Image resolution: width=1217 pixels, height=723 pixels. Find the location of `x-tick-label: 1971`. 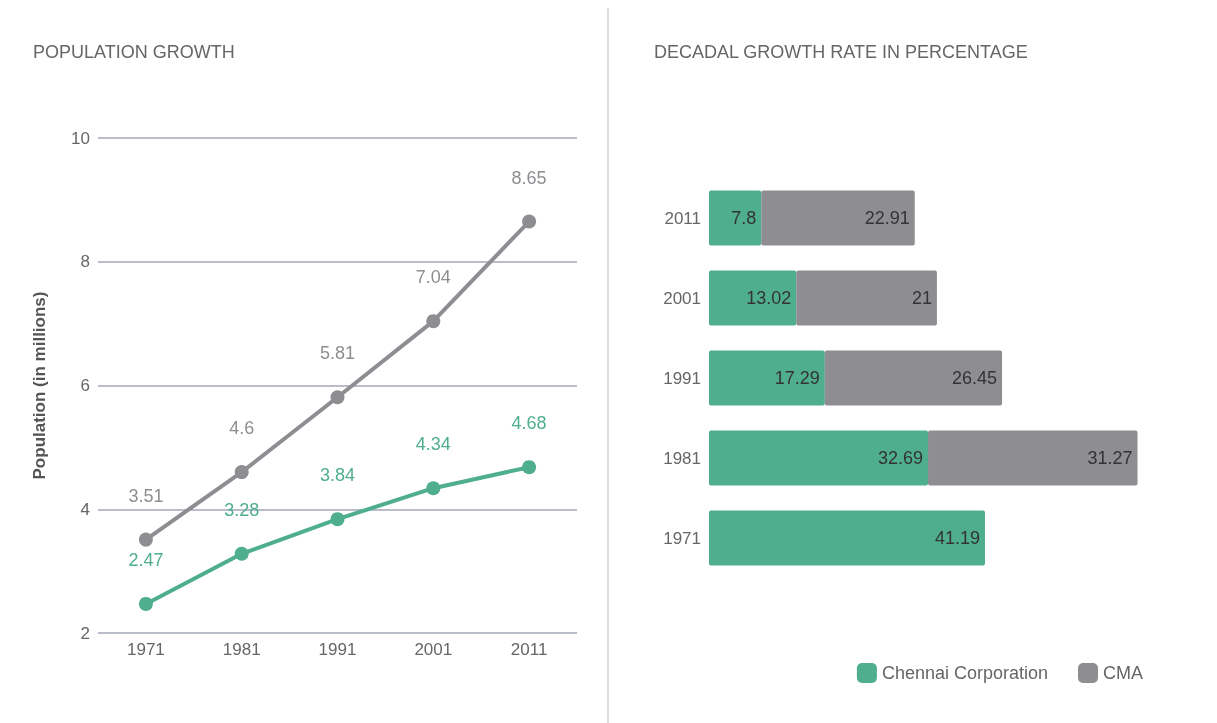

x-tick-label: 1971 is located at coordinates (145, 649).